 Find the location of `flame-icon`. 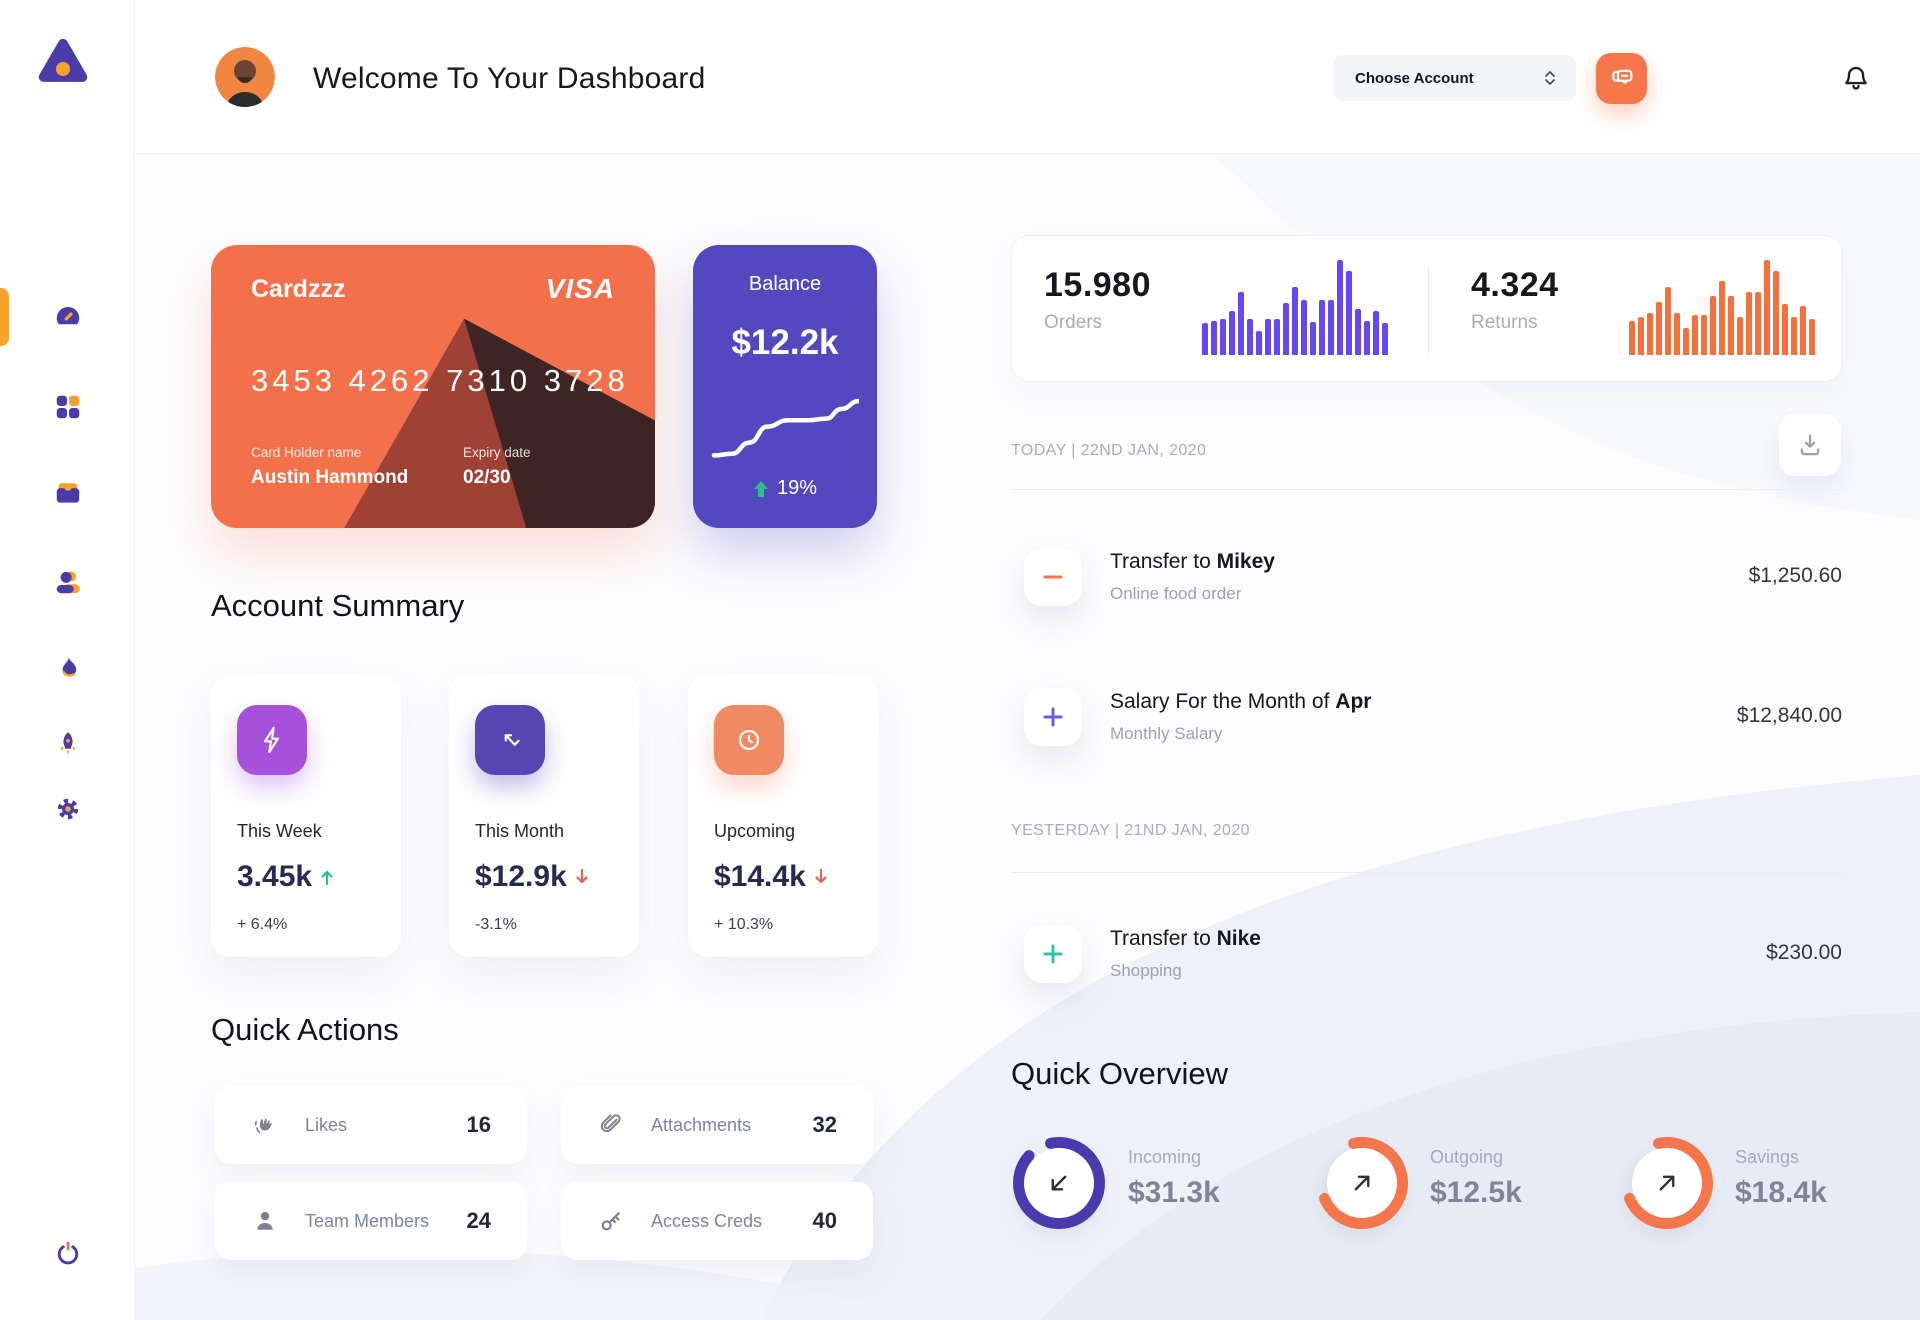

flame-icon is located at coordinates (69, 667).